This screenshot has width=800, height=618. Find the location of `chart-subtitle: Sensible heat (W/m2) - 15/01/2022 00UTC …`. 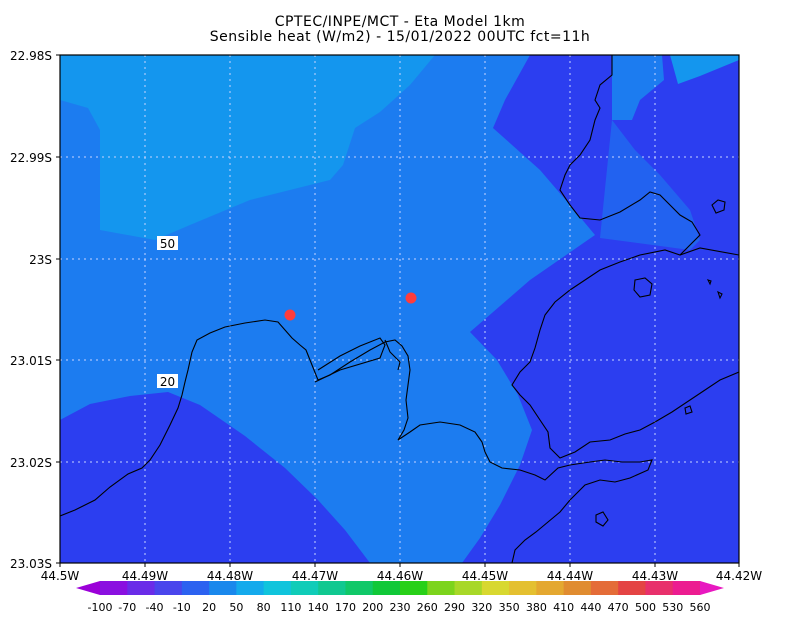

chart-subtitle: Sensible heat (W/m2) - 15/01/2022 00UTC … is located at coordinates (400, 37).